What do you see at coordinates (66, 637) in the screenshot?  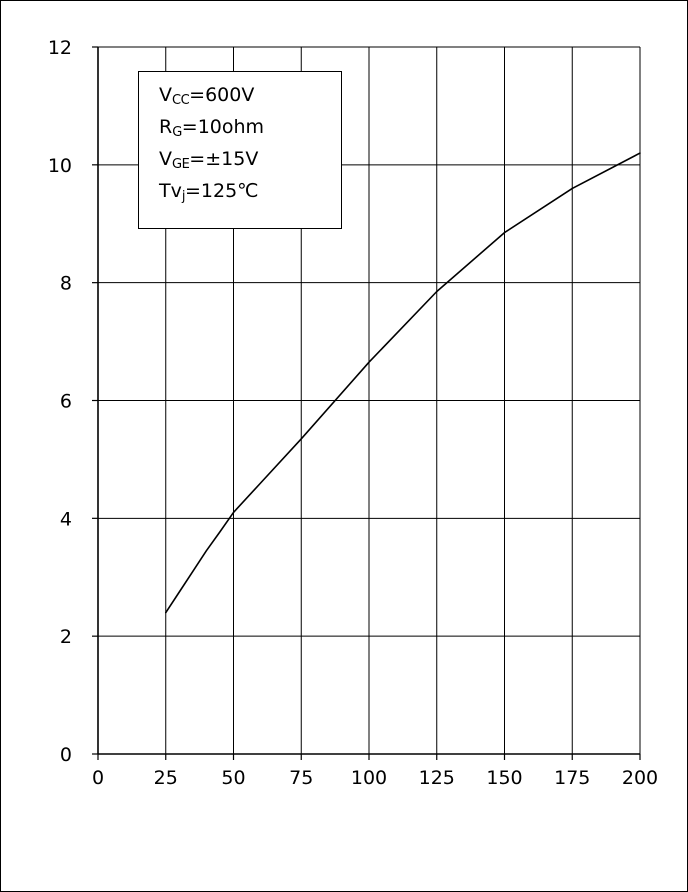 I see `y-tick-label-2: 2` at bounding box center [66, 637].